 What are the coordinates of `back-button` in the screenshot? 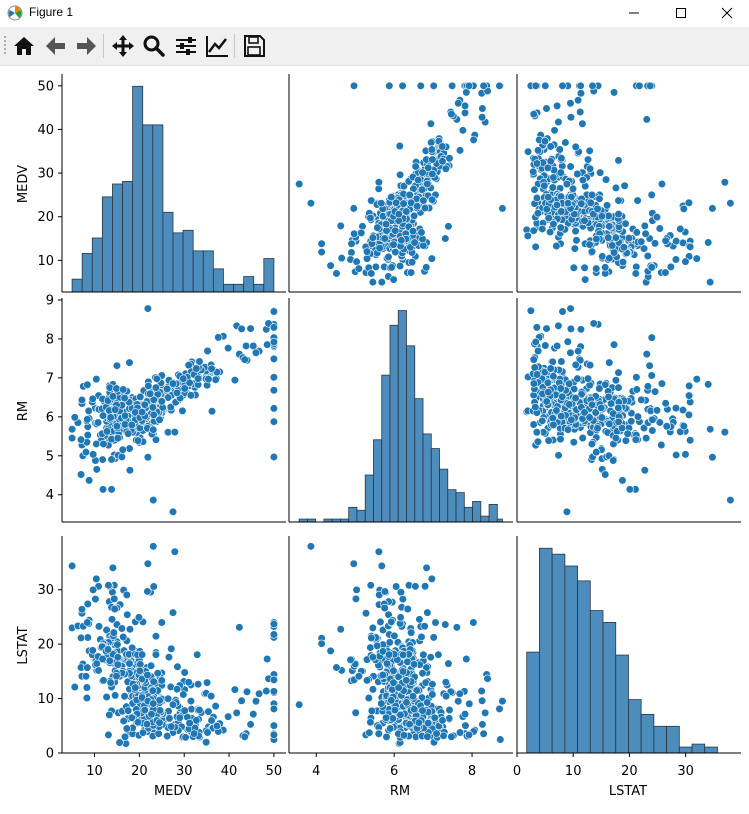 It's located at (56, 46).